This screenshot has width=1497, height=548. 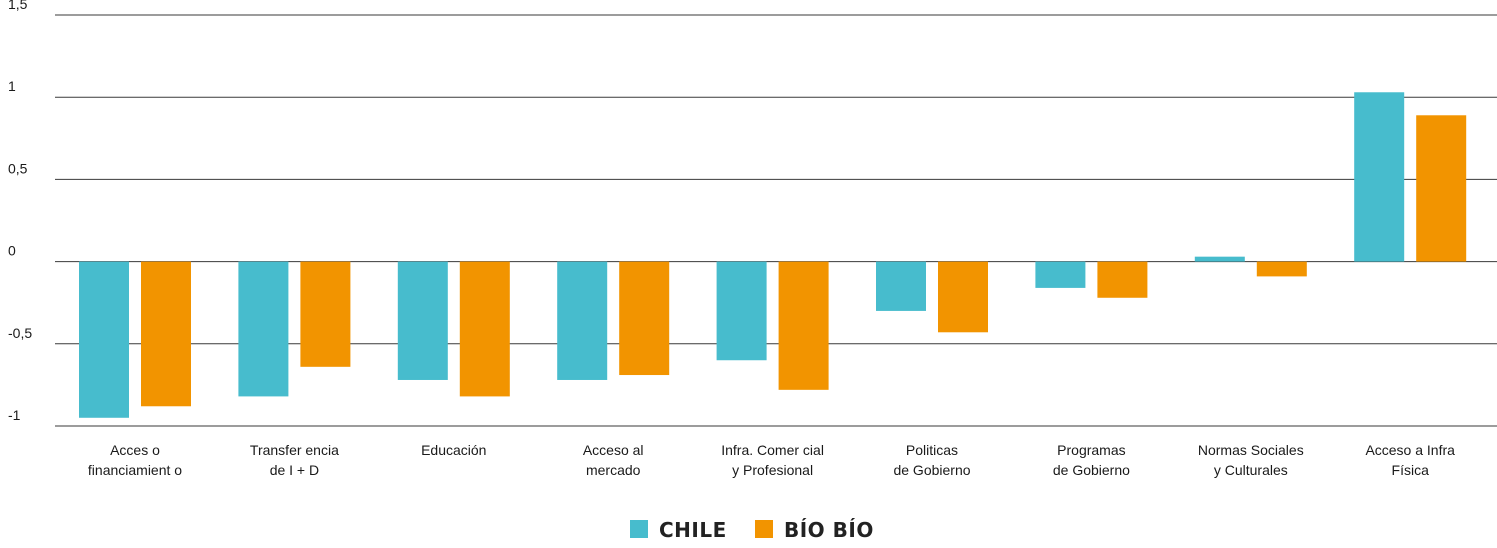 What do you see at coordinates (18, 6) in the screenshot?
I see `y-tick-label: 1,5` at bounding box center [18, 6].